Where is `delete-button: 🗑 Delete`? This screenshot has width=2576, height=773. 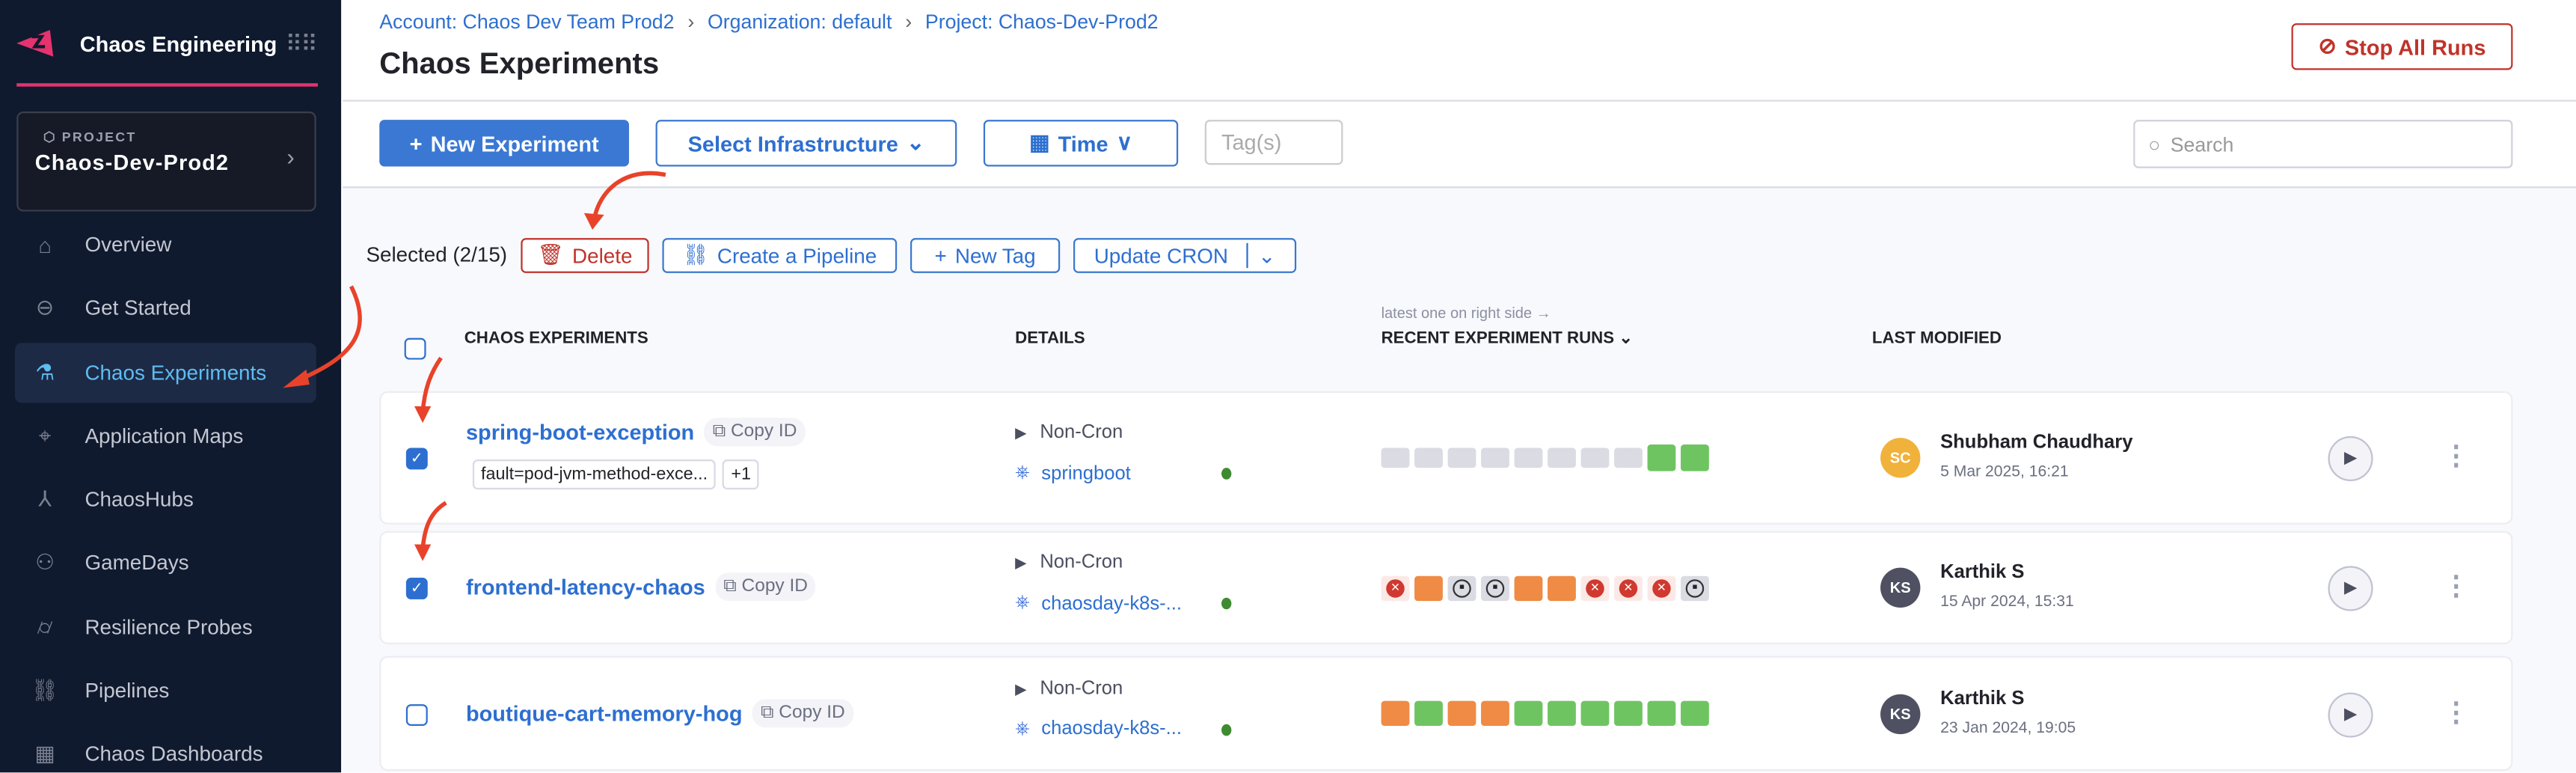 delete-button: 🗑 Delete is located at coordinates (585, 255).